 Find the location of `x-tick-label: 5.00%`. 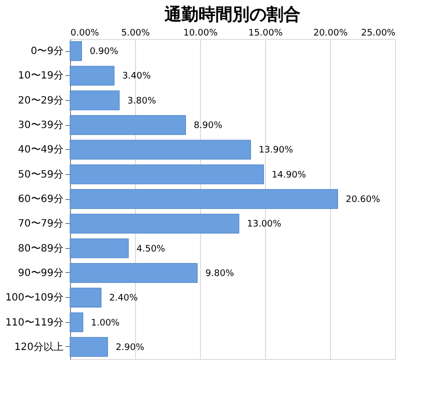

x-tick-label: 5.00% is located at coordinates (135, 33).